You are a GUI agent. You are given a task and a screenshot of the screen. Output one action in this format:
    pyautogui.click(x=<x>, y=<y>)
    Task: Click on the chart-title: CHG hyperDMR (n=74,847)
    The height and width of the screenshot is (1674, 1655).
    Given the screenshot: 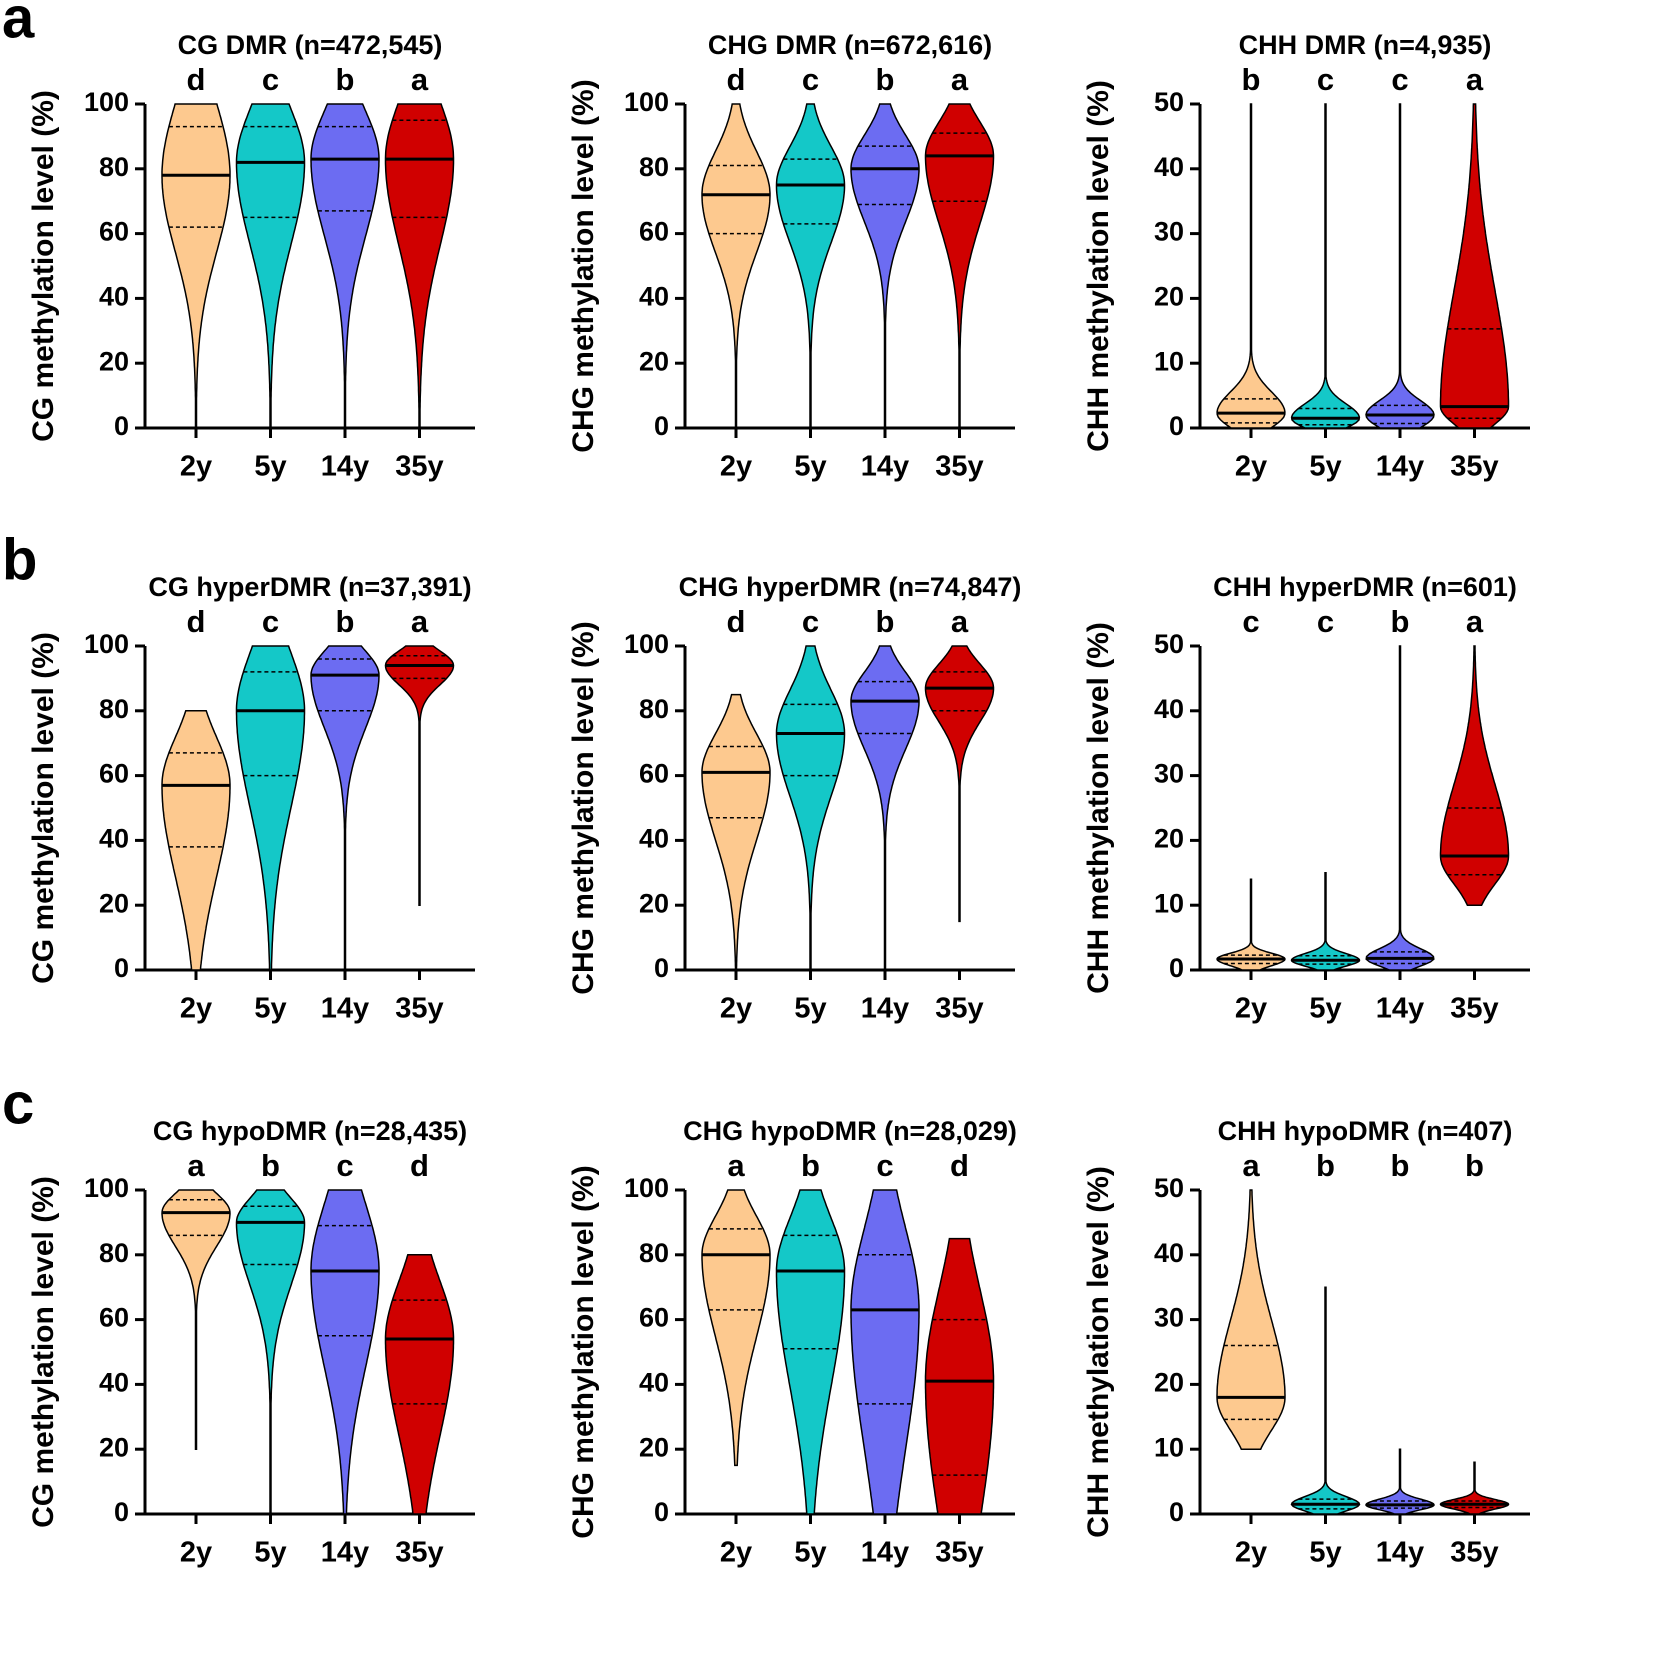 What is the action you would take?
    pyautogui.click(x=850, y=587)
    